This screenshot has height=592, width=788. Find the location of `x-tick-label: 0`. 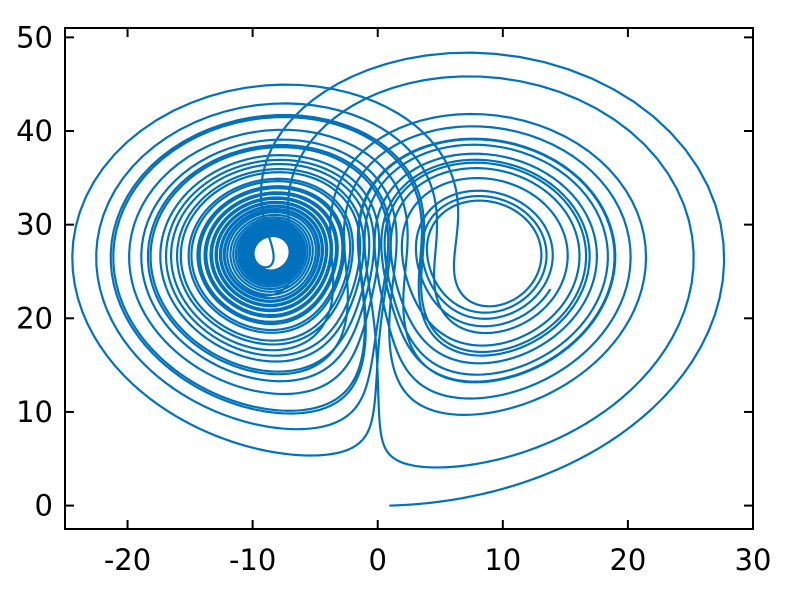

x-tick-label: 0 is located at coordinates (378, 560).